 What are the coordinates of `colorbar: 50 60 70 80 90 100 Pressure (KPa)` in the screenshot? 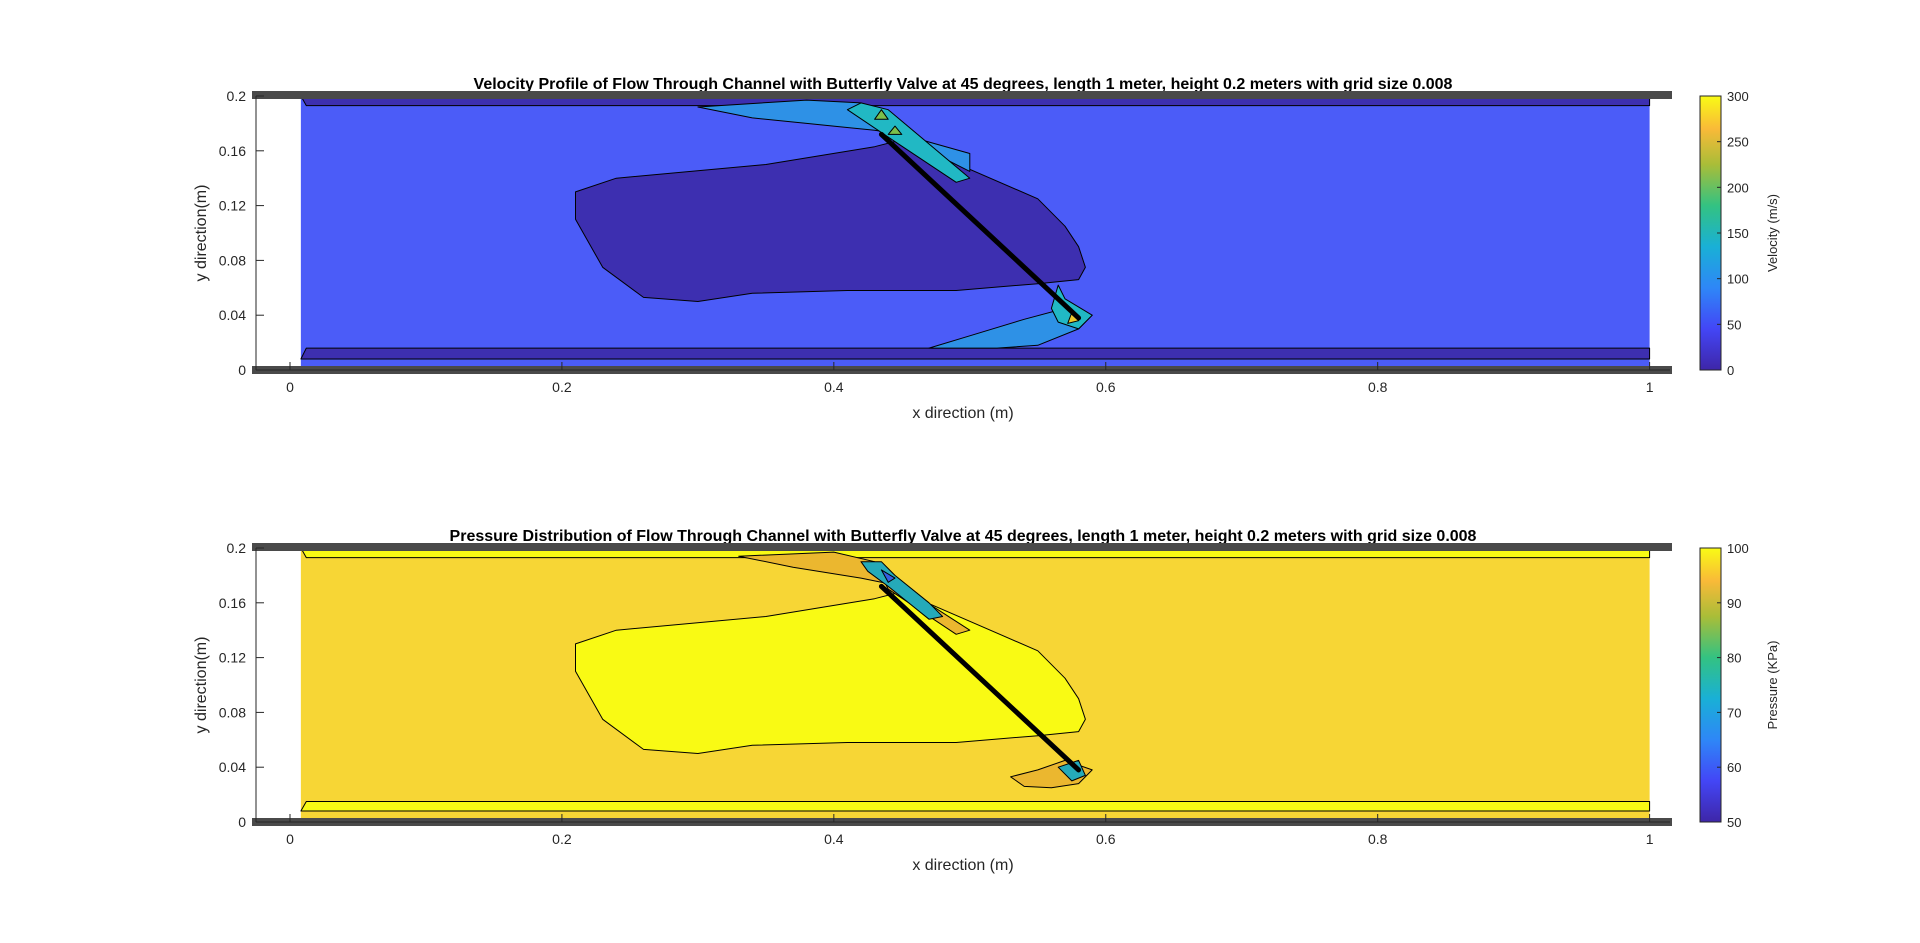 It's located at (1739, 685).